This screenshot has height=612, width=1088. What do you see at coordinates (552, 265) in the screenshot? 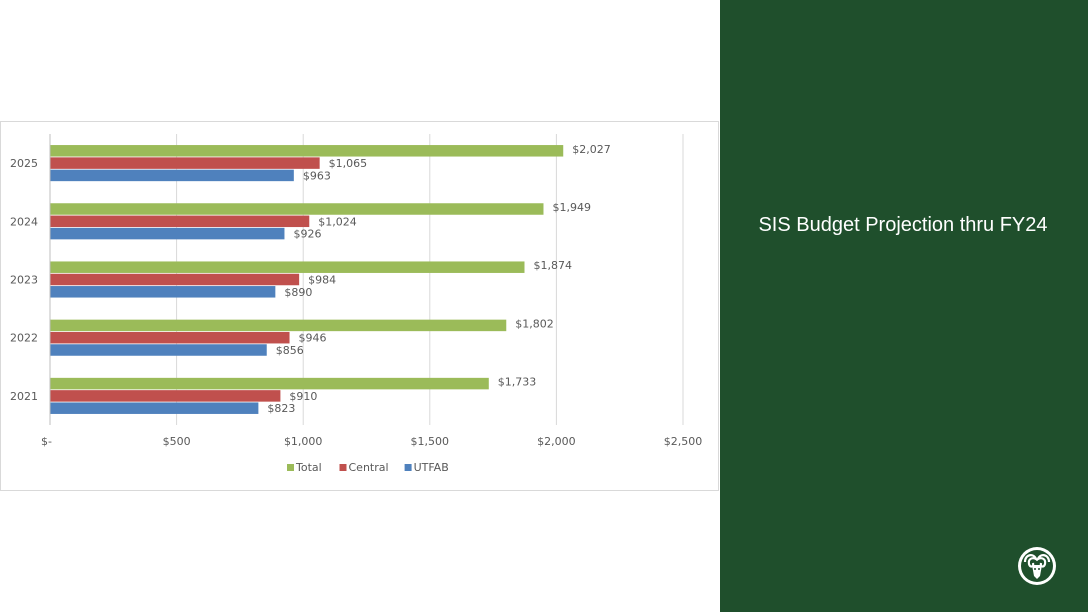
I see `data-label: $1,874` at bounding box center [552, 265].